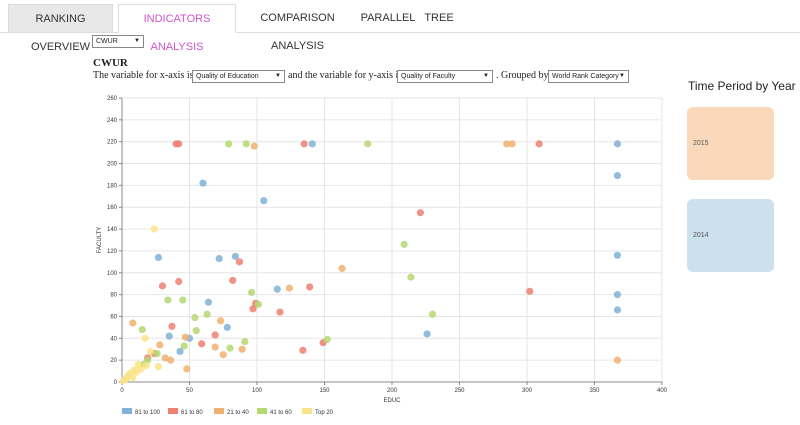  What do you see at coordinates (730, 143) in the screenshot?
I see `period-2015-box: 2015` at bounding box center [730, 143].